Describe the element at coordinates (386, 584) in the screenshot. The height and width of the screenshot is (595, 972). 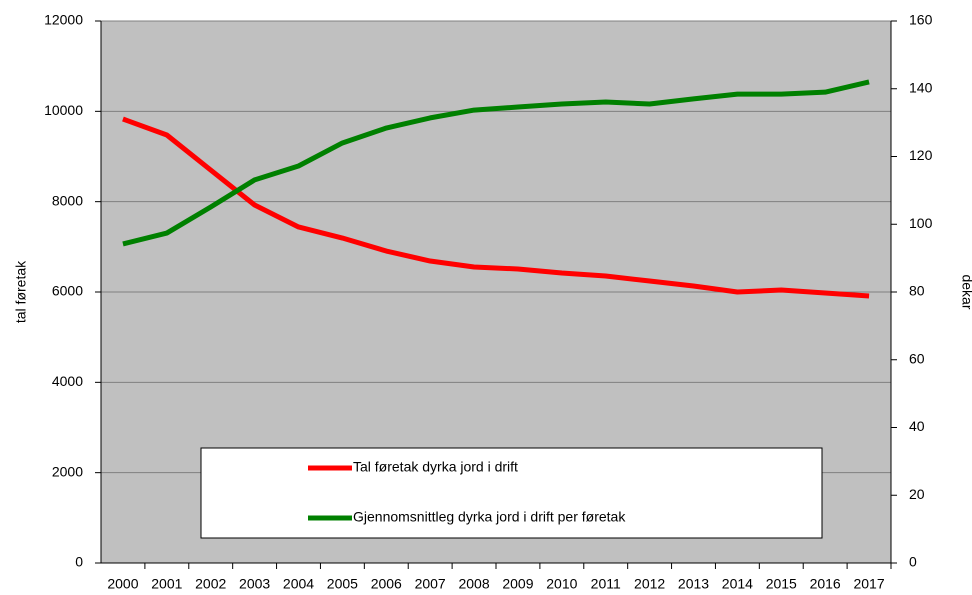
I see `x-tick-label: 2006` at that location.